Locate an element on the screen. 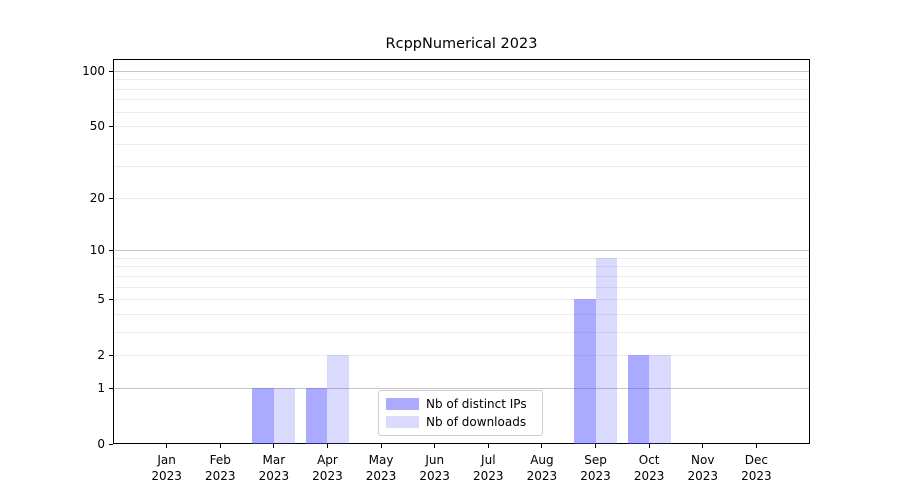  x-tick-feb is located at coordinates (220, 446).